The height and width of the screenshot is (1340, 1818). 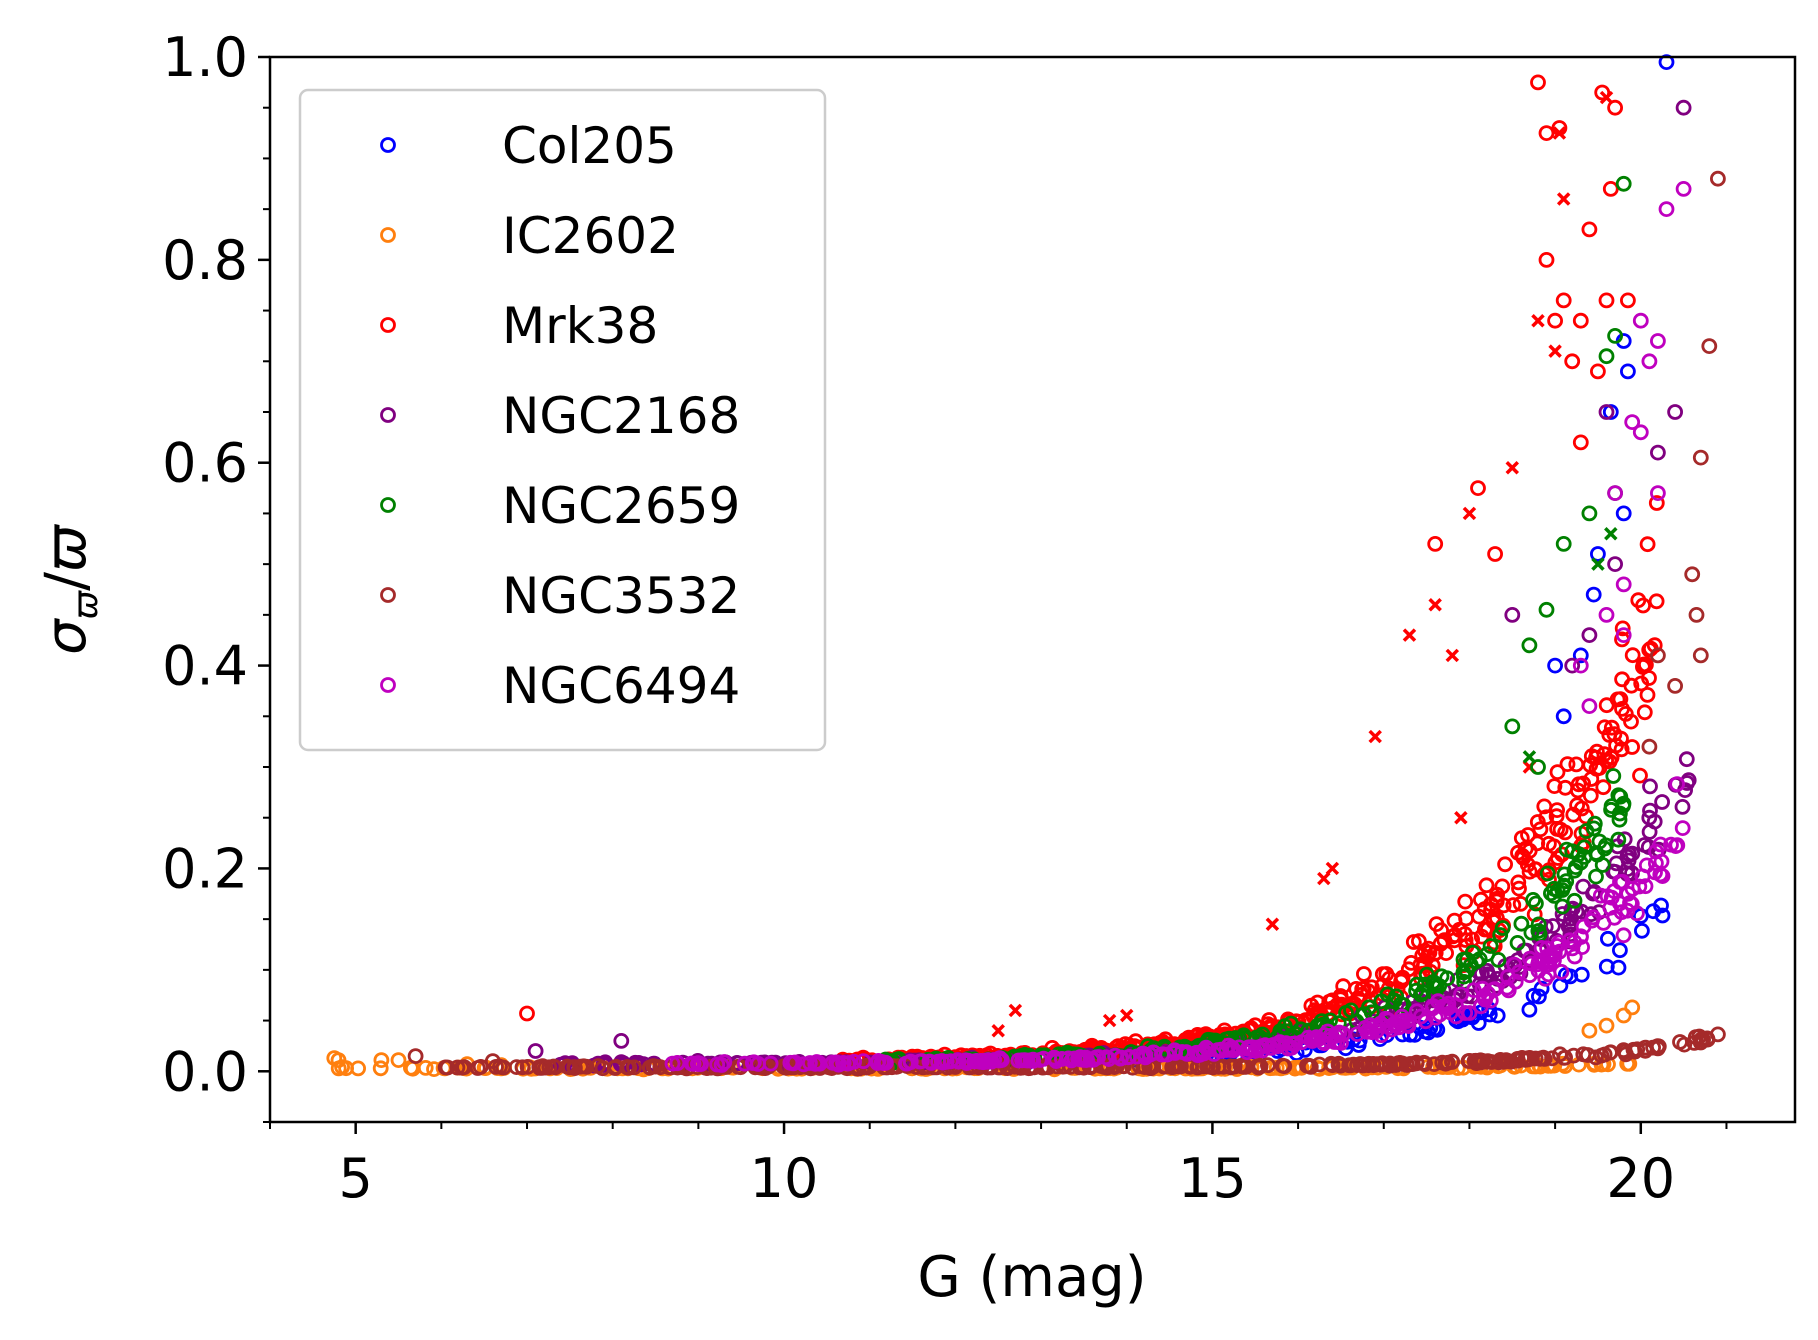 I want to click on legend-item-NGC6494: NGC6494, so click(x=560, y=686).